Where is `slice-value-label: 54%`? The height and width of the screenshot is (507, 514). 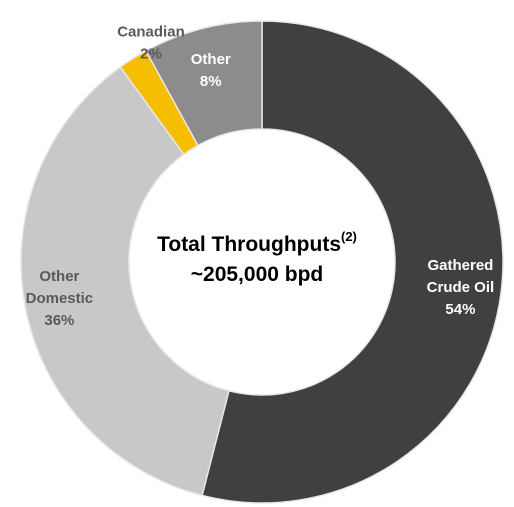
slice-value-label: 54% is located at coordinates (460, 309).